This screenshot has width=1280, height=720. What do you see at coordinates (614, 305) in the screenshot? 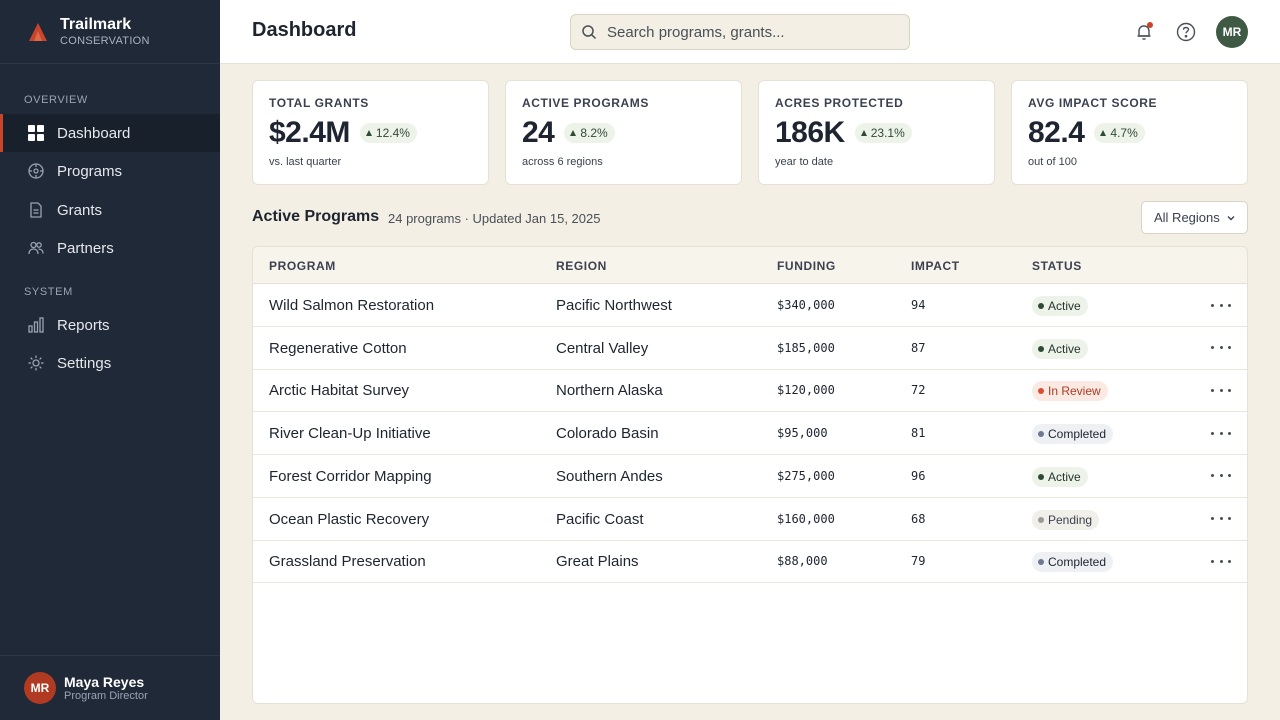
I see `program-region: Pacific Northwest` at bounding box center [614, 305].